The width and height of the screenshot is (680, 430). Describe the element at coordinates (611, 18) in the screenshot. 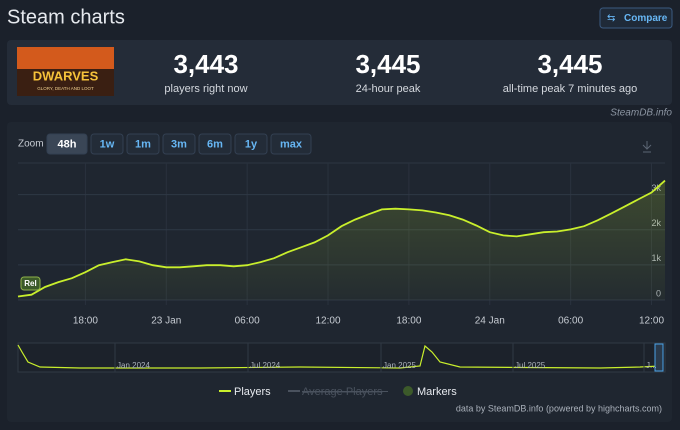

I see `compare-icon: ⇆` at that location.